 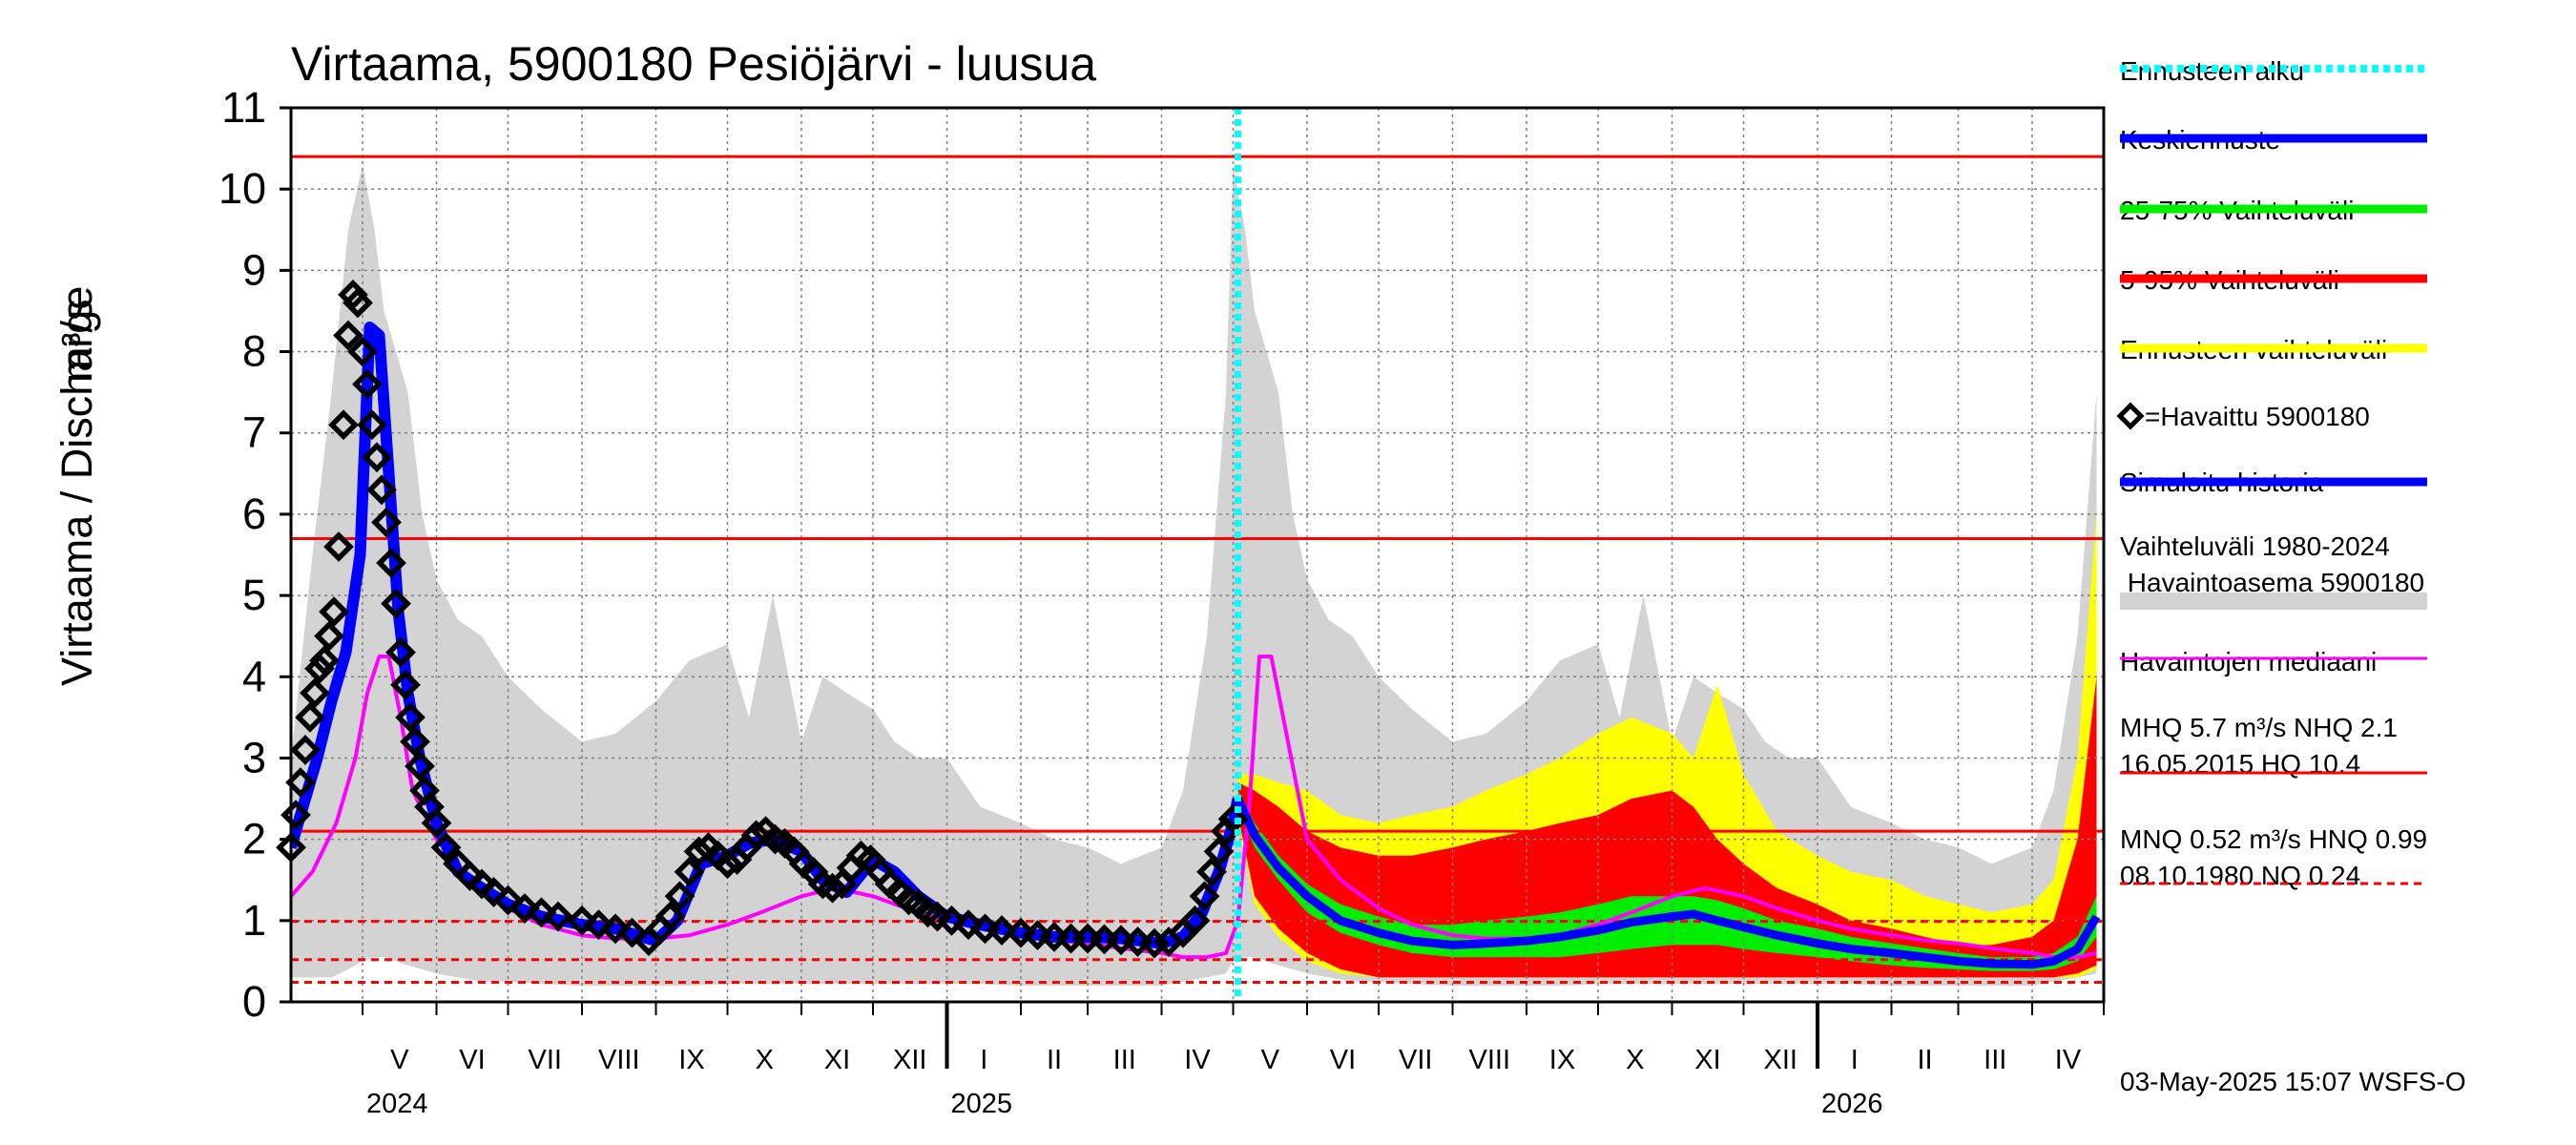 What do you see at coordinates (254, 676) in the screenshot?
I see `y-tick-label: 4` at bounding box center [254, 676].